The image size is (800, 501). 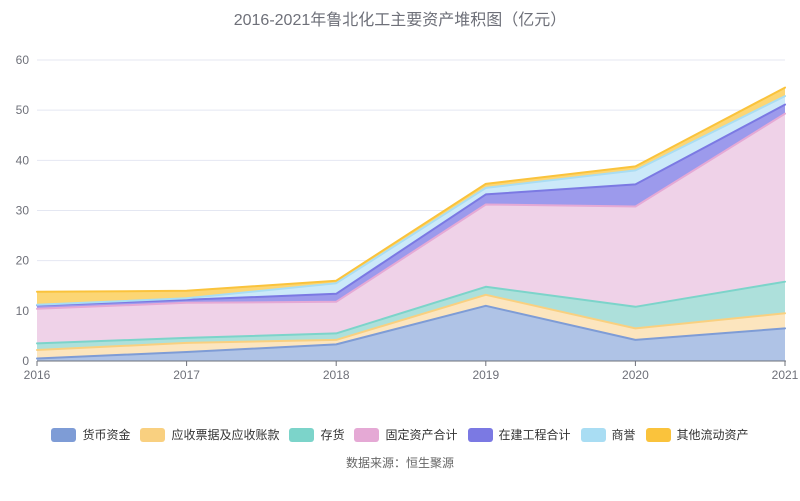 I want to click on legend-item-0: 货币资金, so click(x=90, y=435).